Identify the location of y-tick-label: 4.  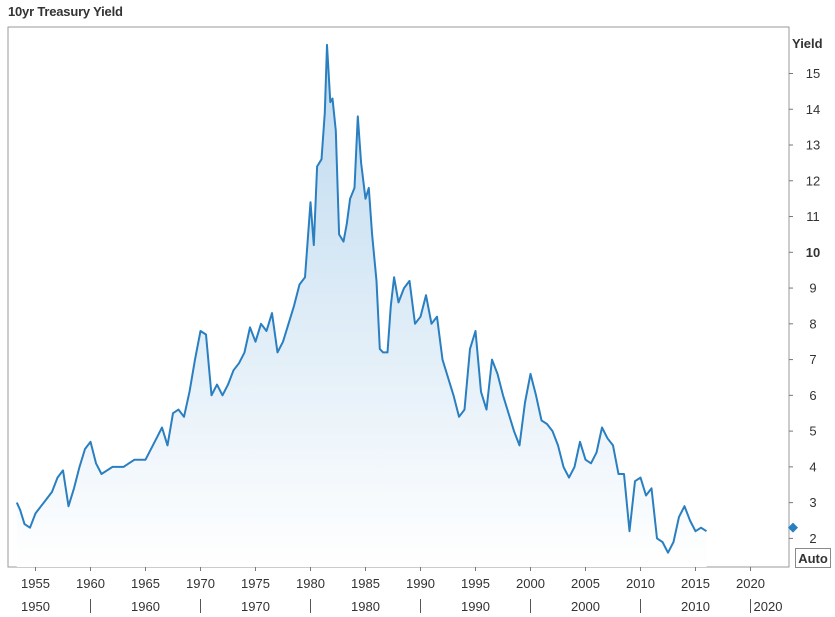
(812, 466).